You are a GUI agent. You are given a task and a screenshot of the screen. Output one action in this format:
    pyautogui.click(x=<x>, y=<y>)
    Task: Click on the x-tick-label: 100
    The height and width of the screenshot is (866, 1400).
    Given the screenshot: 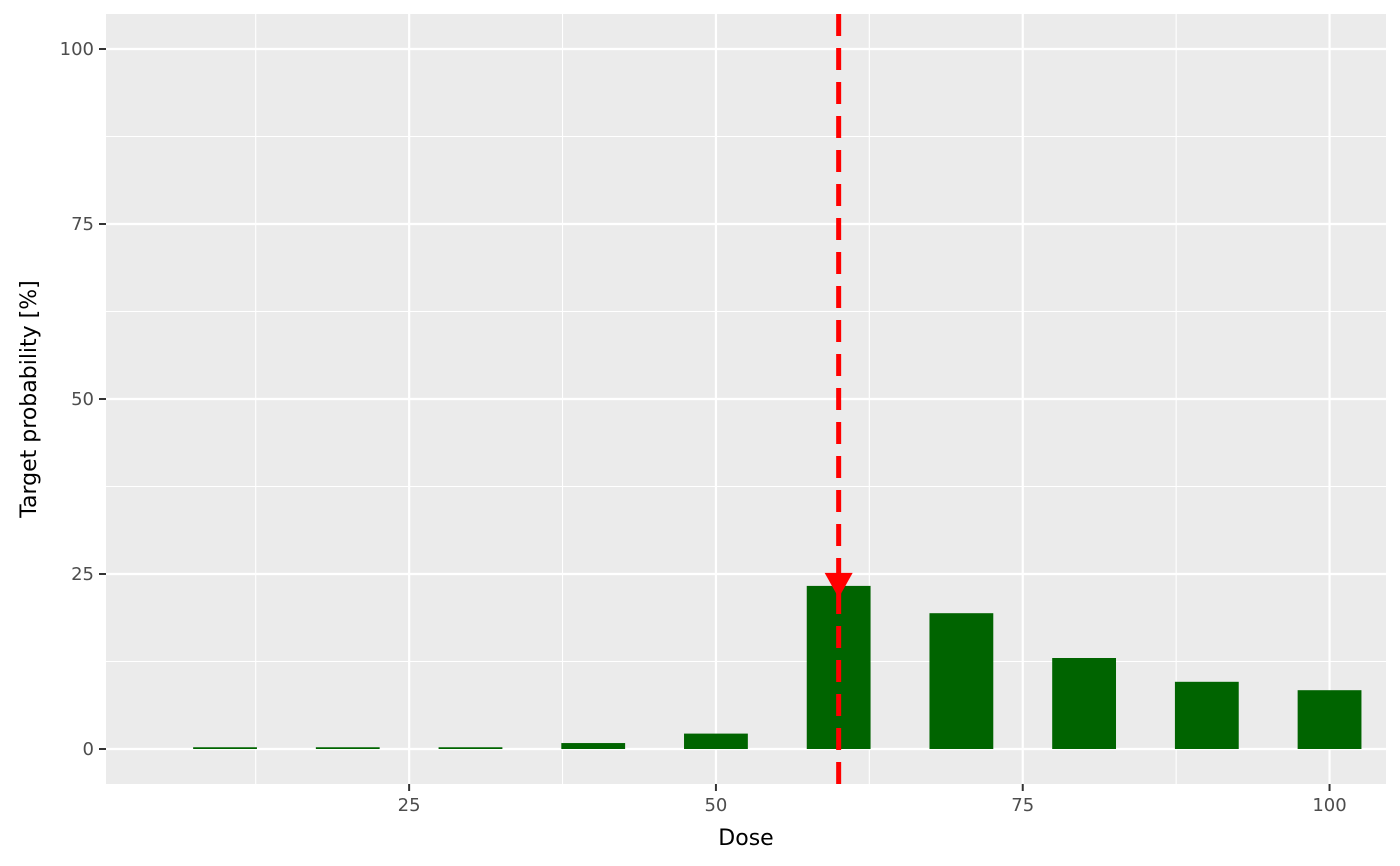 What is the action you would take?
    pyautogui.click(x=1329, y=805)
    